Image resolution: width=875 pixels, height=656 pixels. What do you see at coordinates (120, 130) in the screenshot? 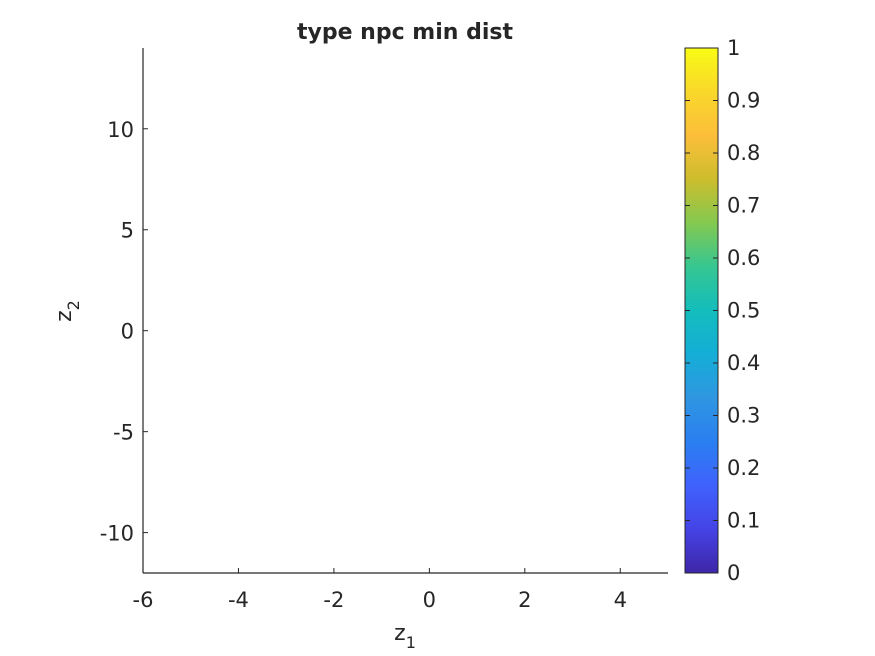
I see `y-tick-label: 10` at bounding box center [120, 130].